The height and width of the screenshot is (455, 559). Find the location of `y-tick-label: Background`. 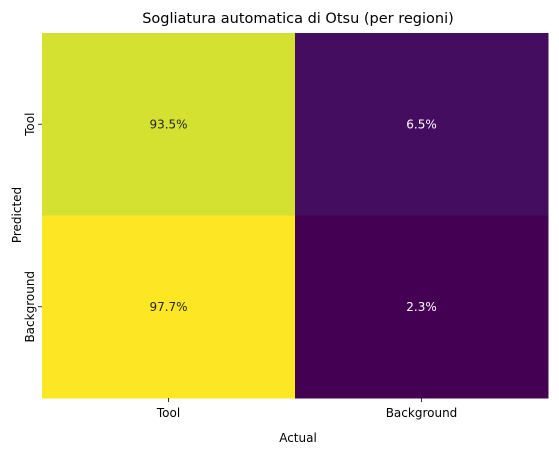

y-tick-label: Background is located at coordinates (30, 307).